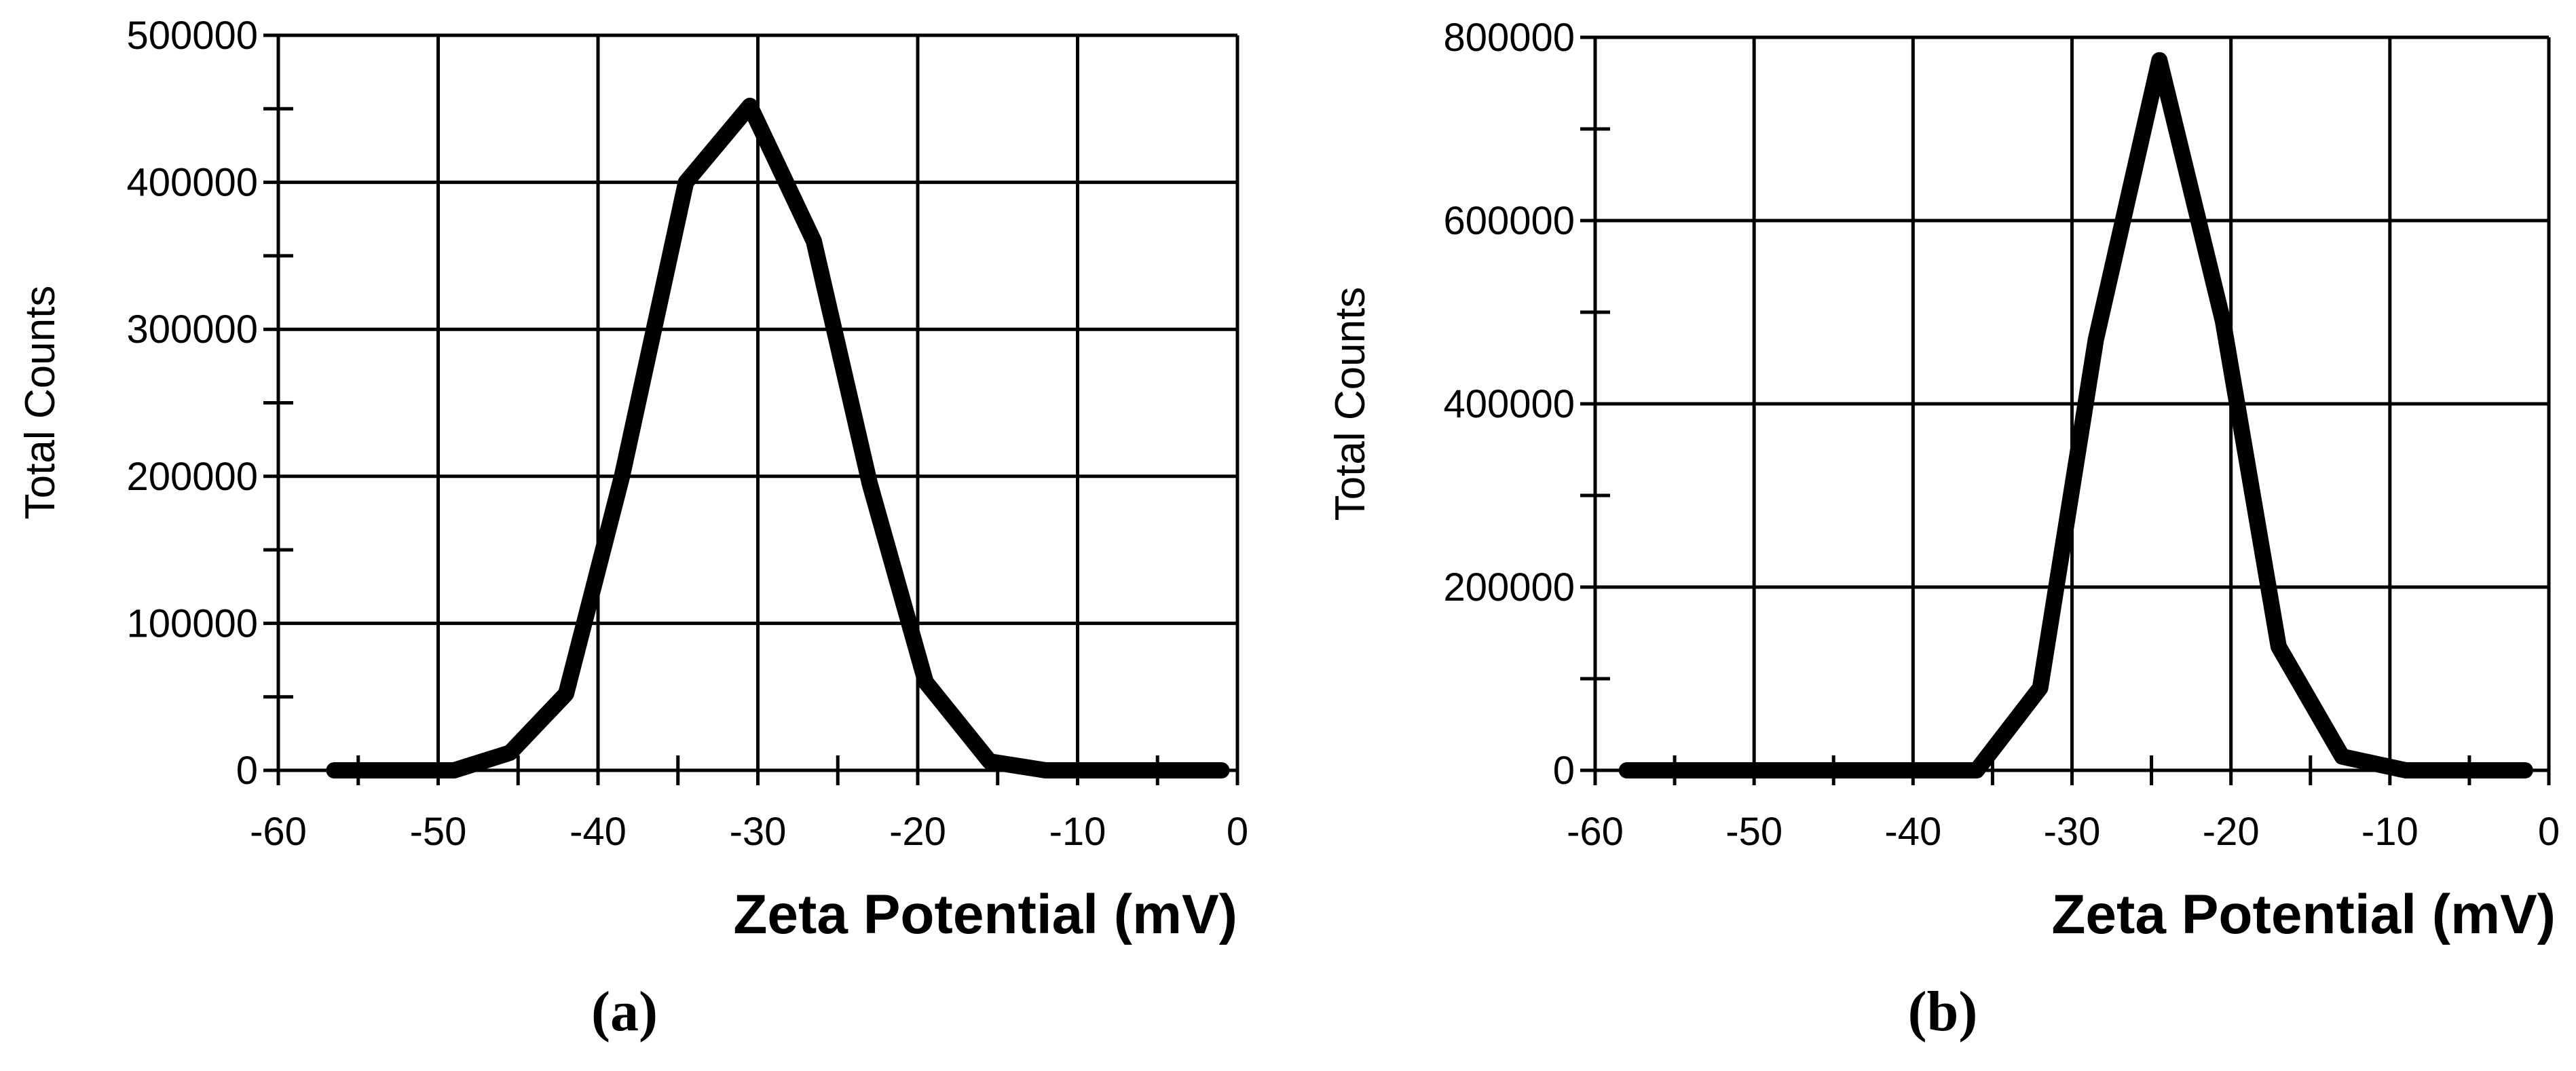 This screenshot has width=2576, height=1071. Describe the element at coordinates (1509, 221) in the screenshot. I see `y-tick-label: 600000` at that location.